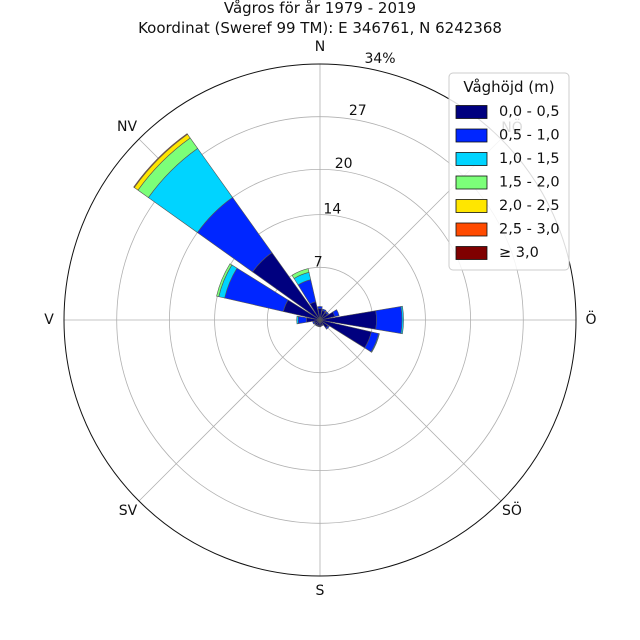 The image size is (640, 640). What do you see at coordinates (529, 206) in the screenshot?
I see `legend-label-4: 2,0 - 2,5` at bounding box center [529, 206].